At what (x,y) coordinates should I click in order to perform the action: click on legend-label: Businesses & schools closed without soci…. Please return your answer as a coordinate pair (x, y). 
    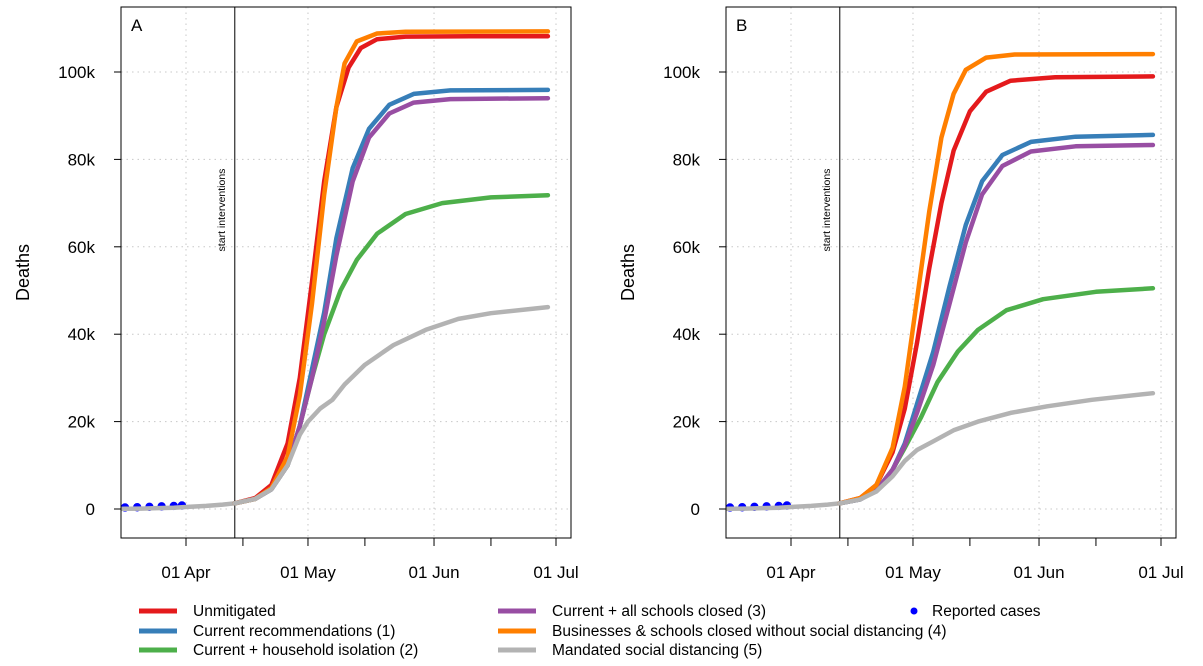
    Looking at the image, I should click on (749, 631).